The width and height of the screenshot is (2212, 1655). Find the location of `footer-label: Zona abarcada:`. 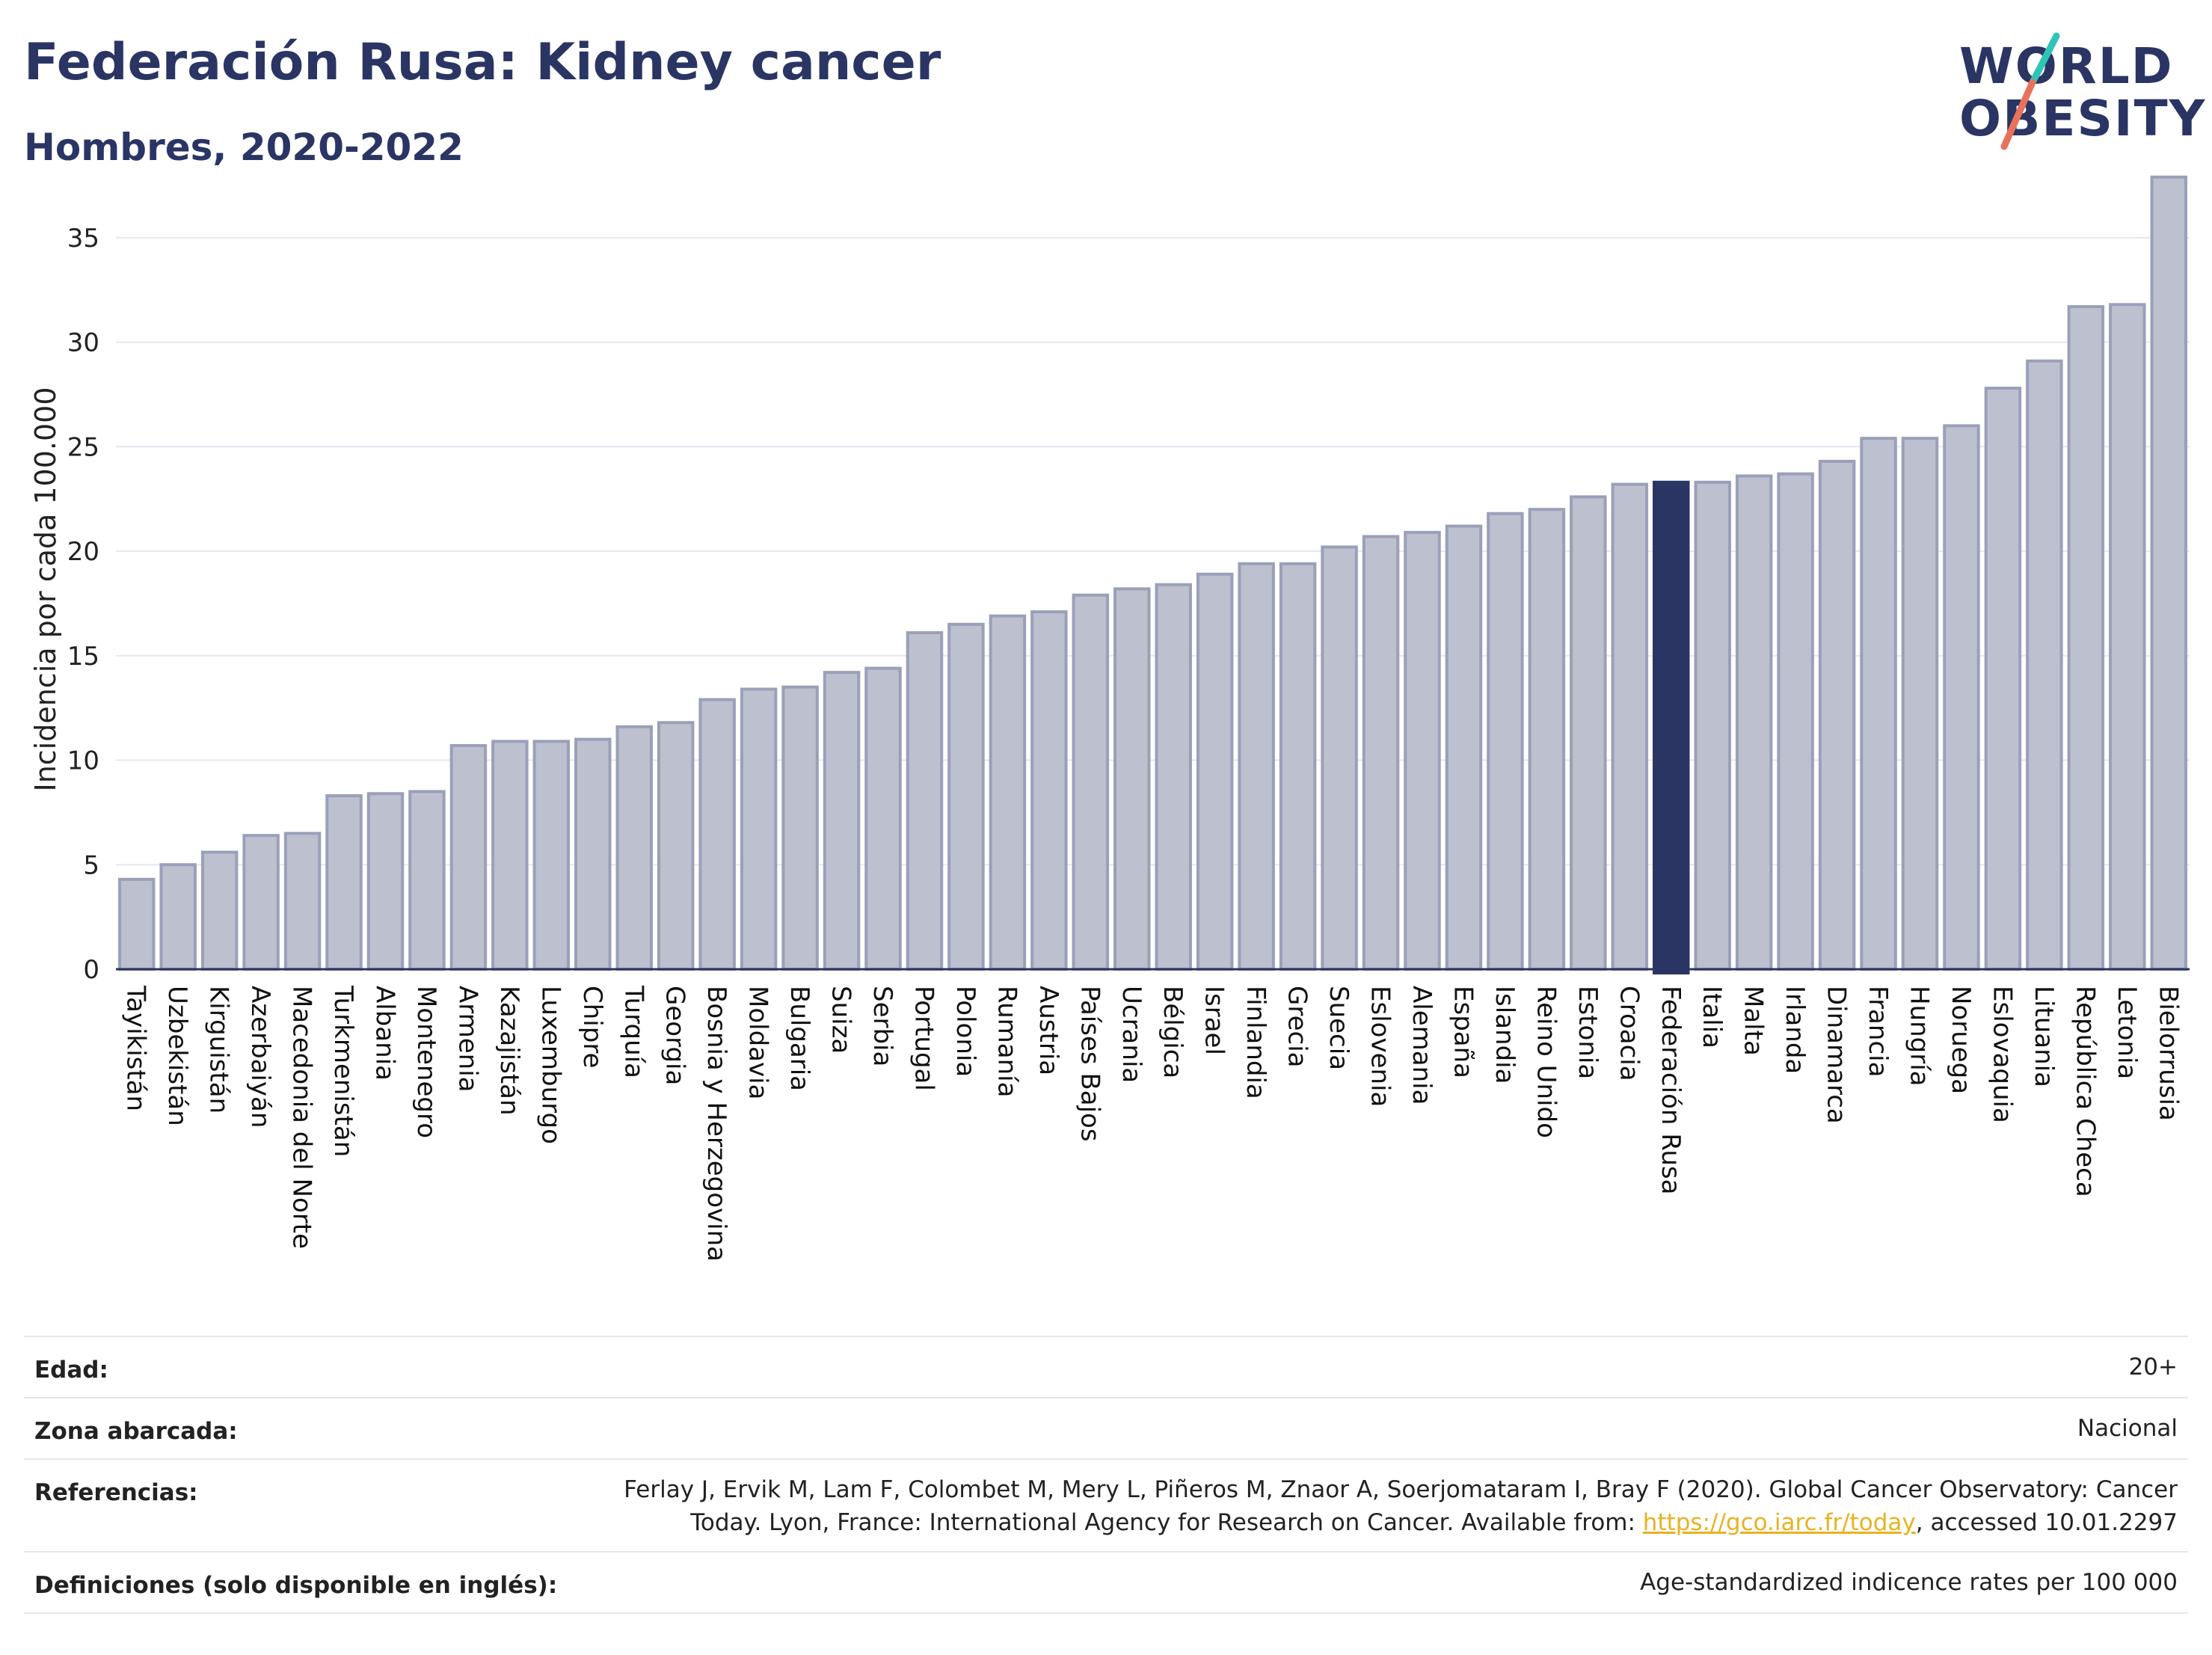

footer-label: Zona abarcada: is located at coordinates (136, 1431).